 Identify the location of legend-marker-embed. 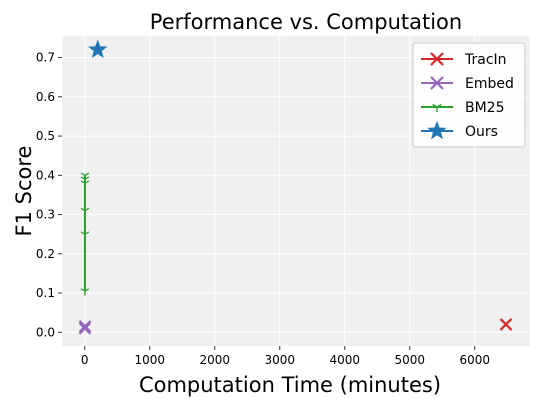
(437, 83).